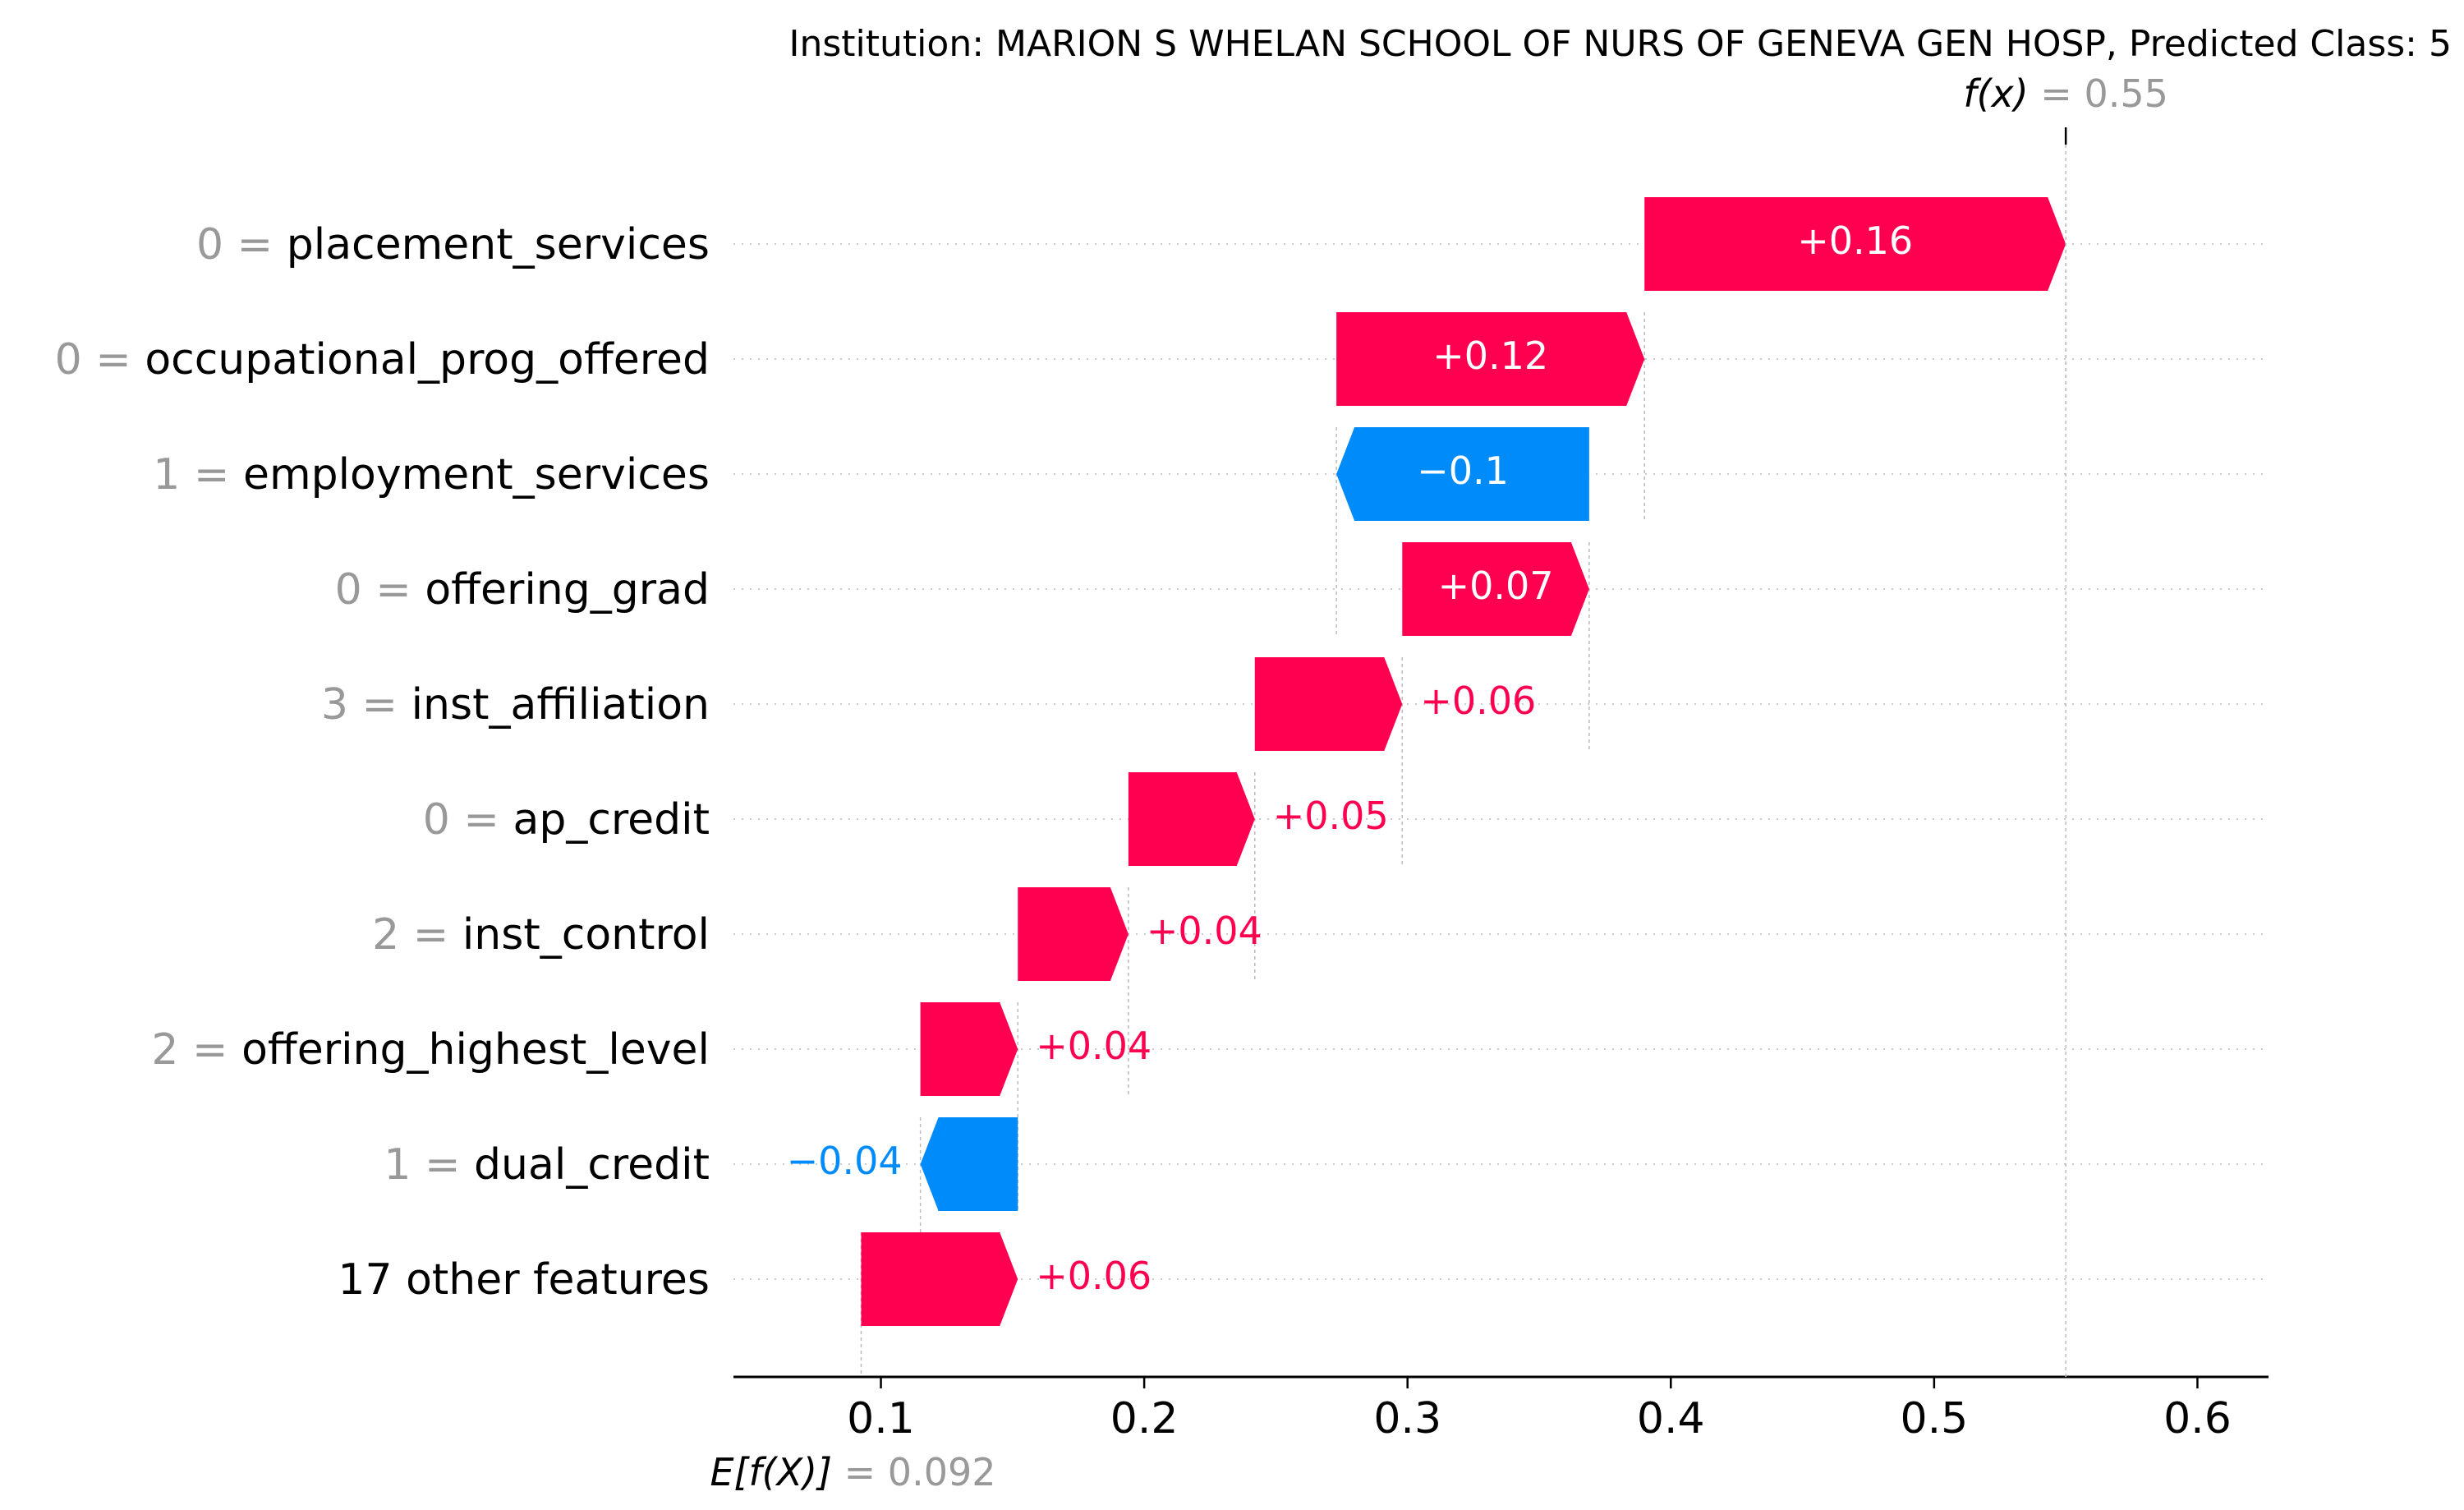  Describe the element at coordinates (1496, 586) in the screenshot. I see `bar-value-label: +0.07` at that location.